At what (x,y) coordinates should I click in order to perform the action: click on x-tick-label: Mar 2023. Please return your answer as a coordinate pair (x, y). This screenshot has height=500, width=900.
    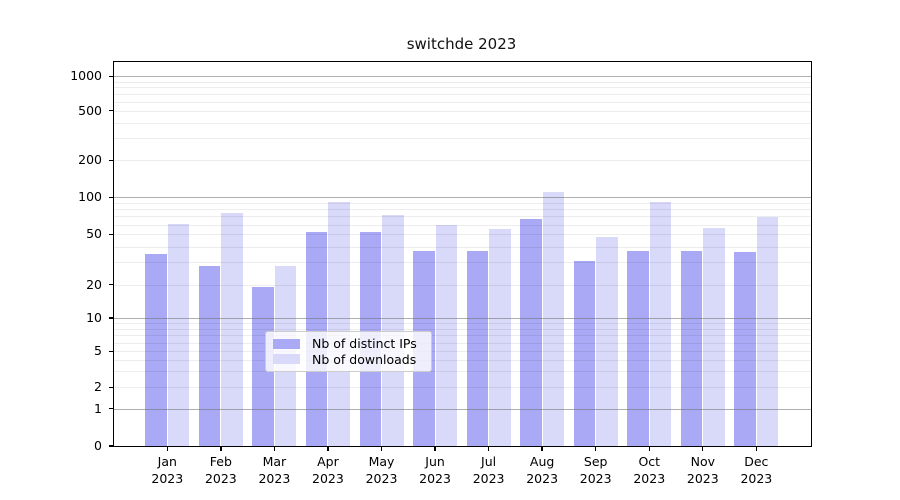
    Looking at the image, I should click on (274, 470).